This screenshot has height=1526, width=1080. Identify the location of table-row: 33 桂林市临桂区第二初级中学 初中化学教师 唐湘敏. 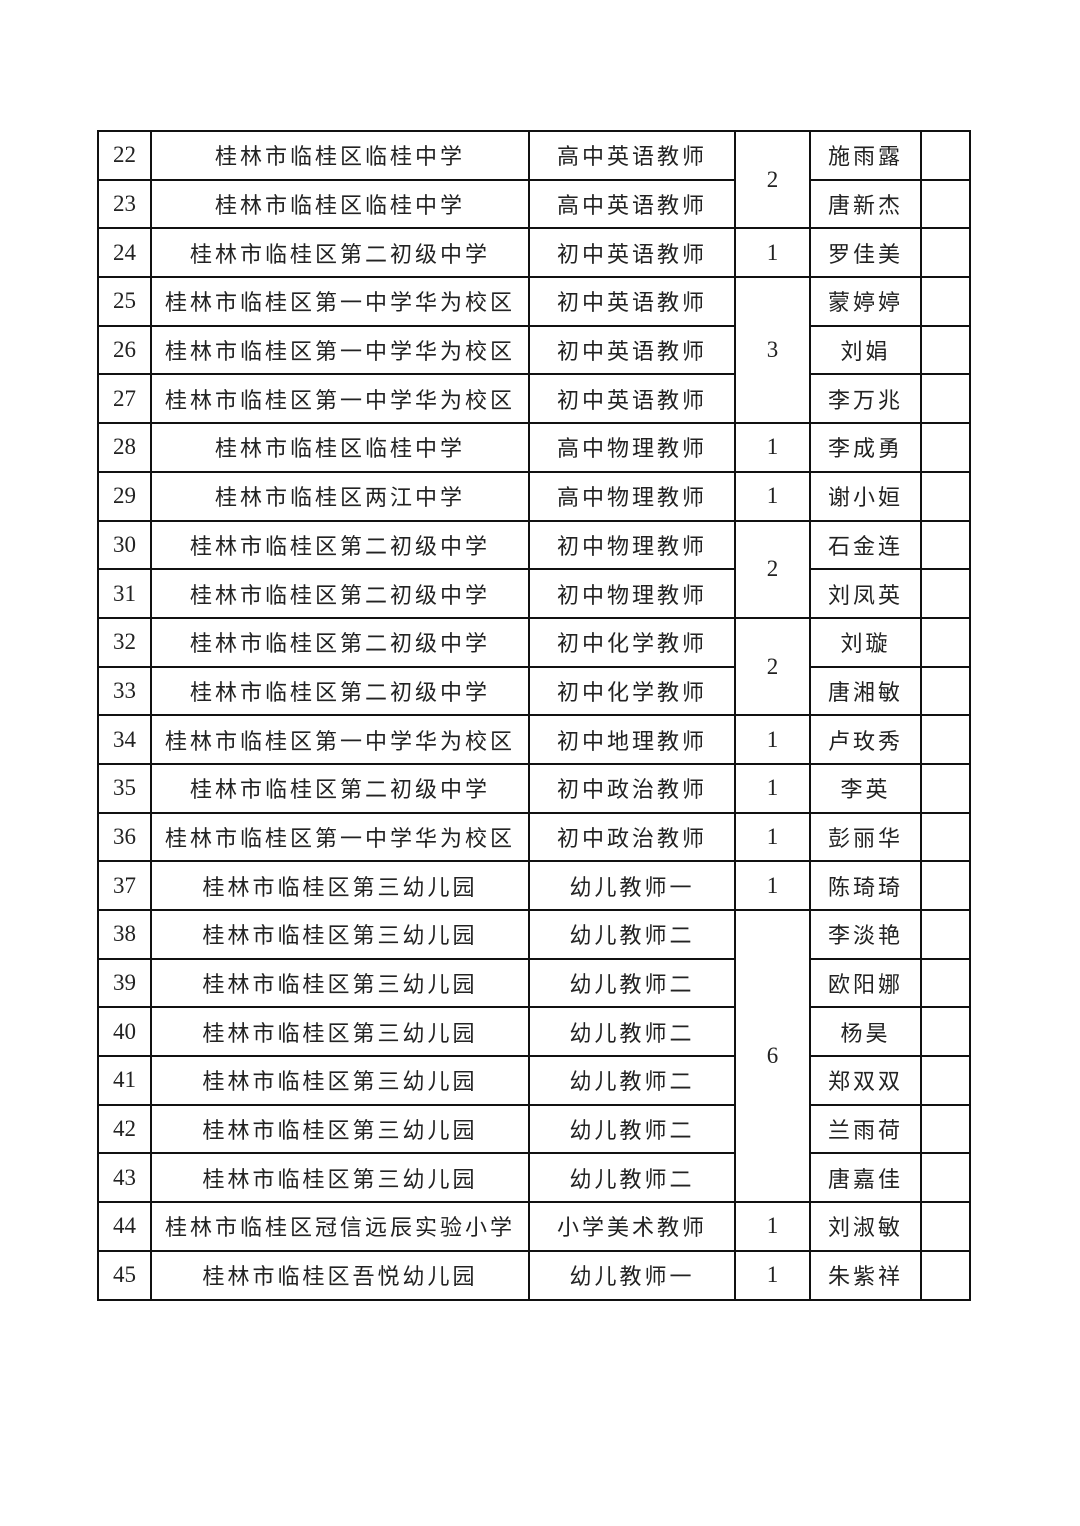
(534, 691).